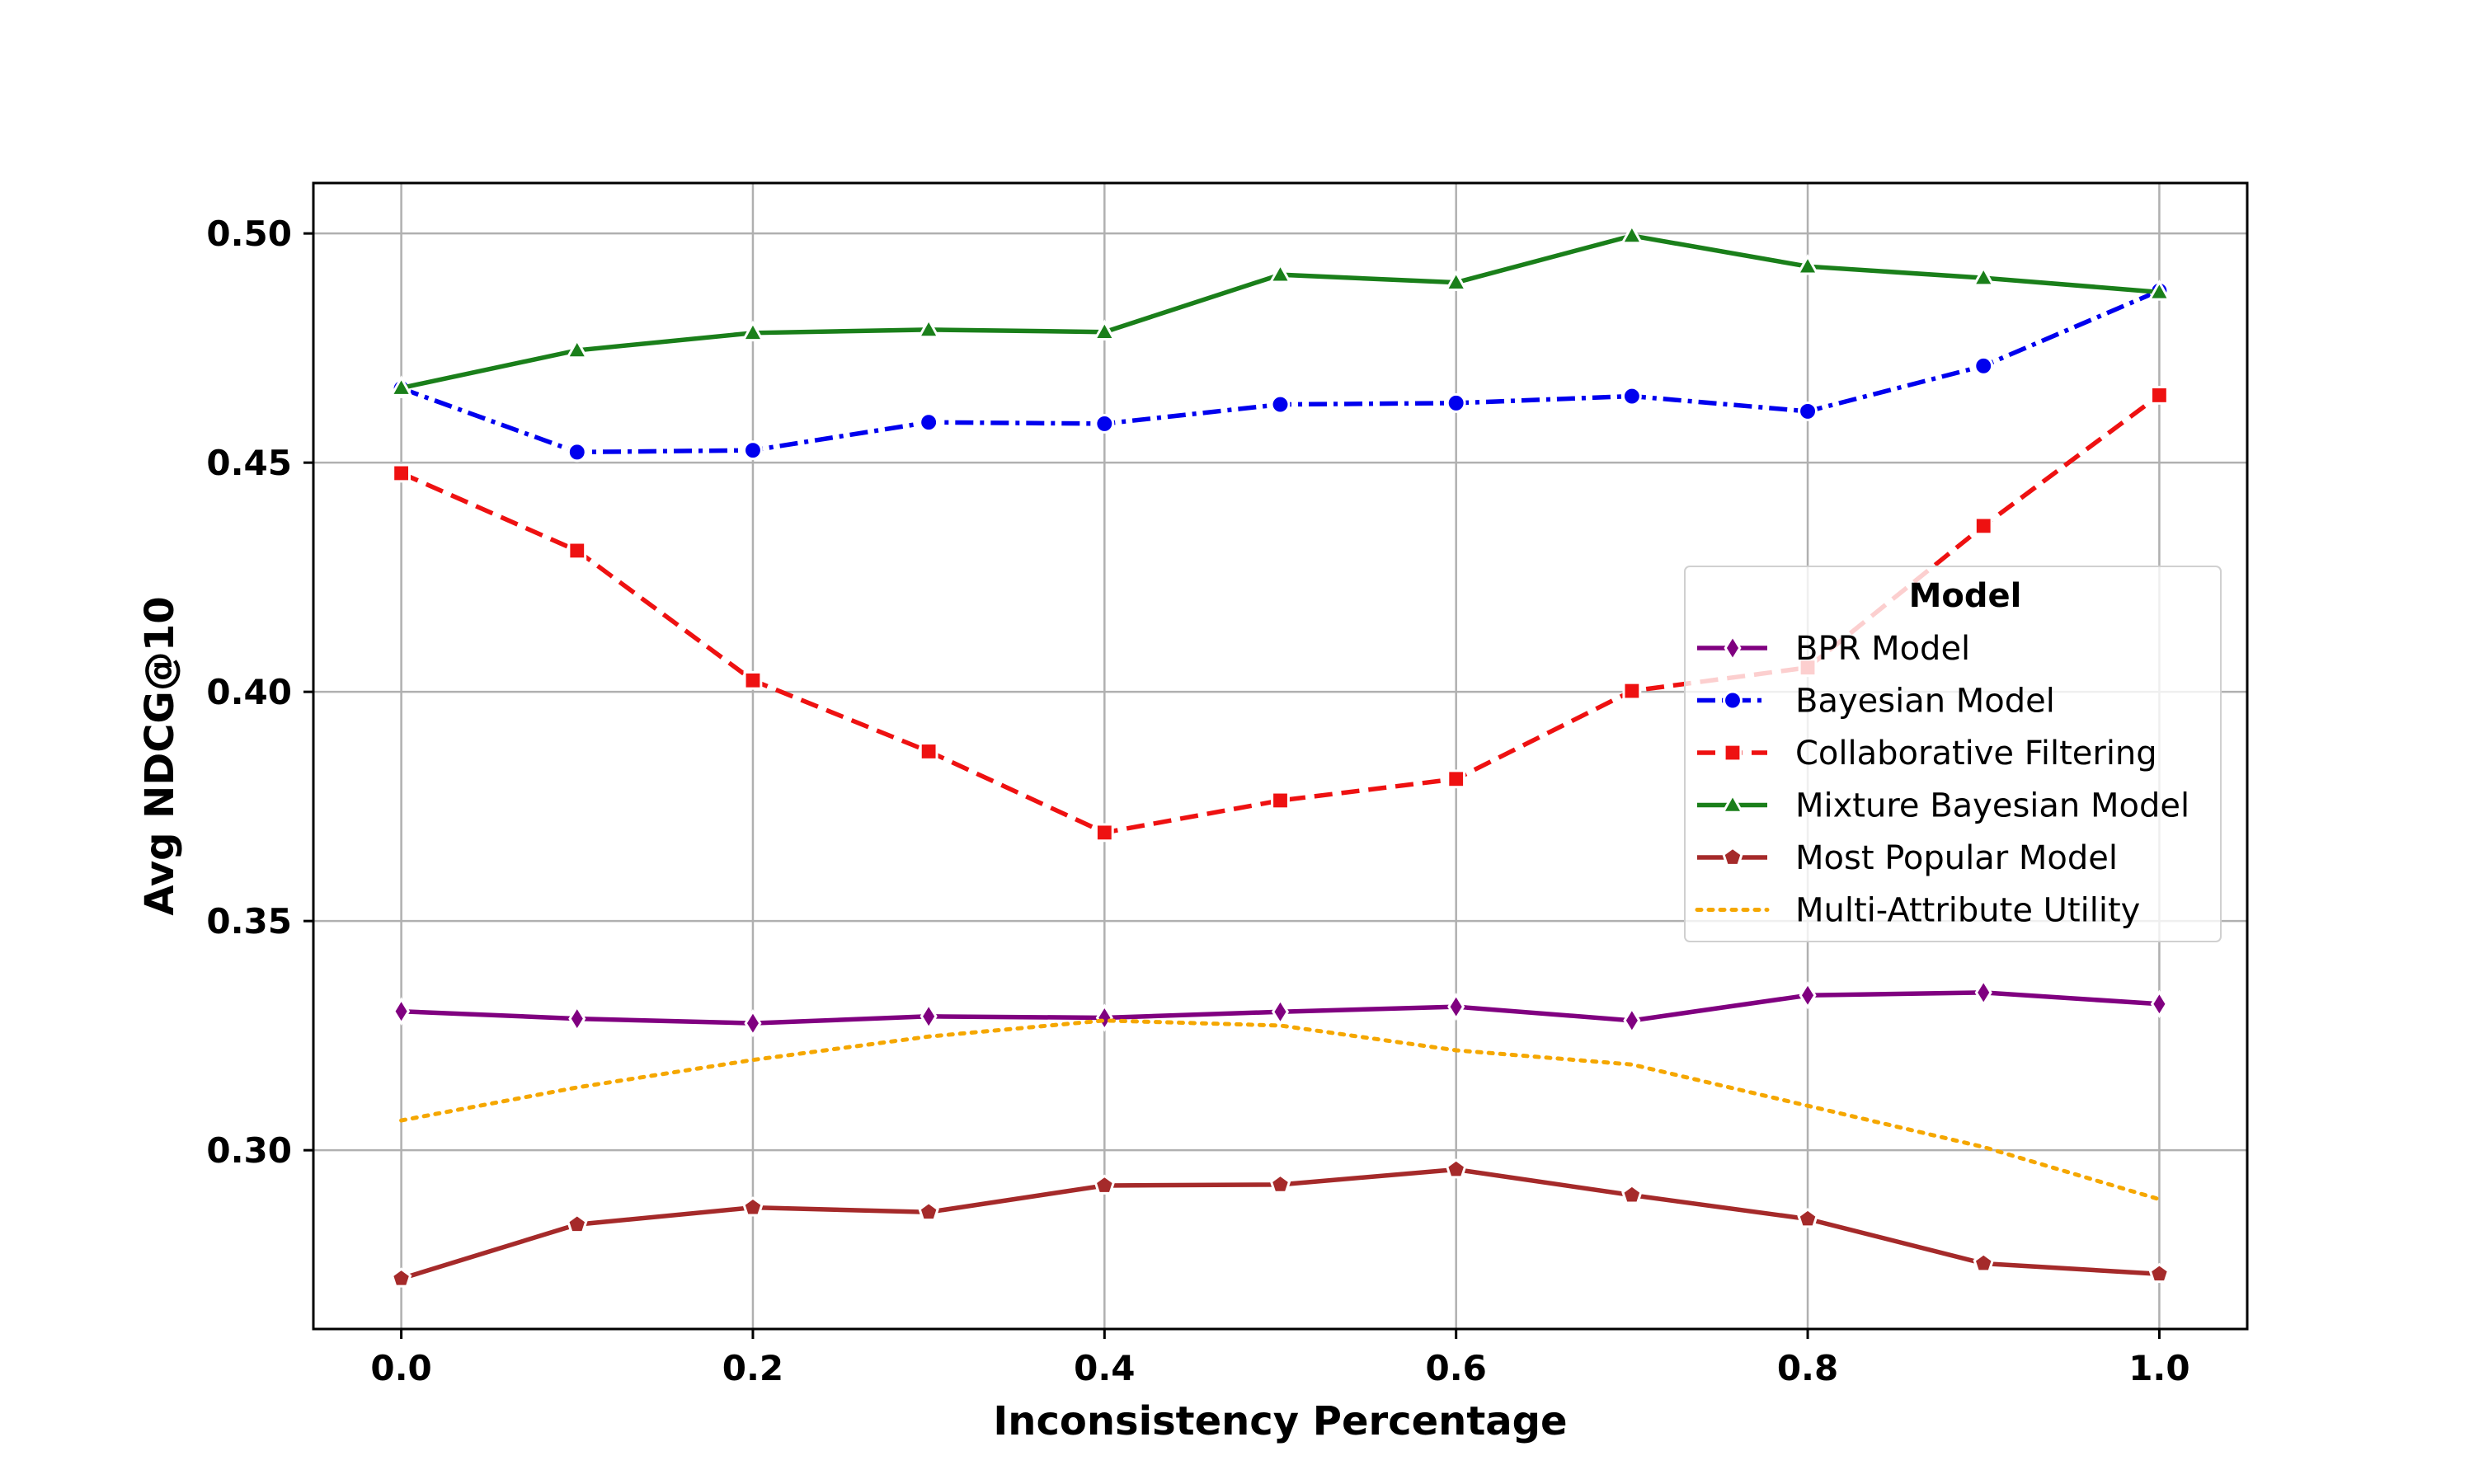 The image size is (2474, 1484). I want to click on legend-item-bayesian-model: Bayesian Model, so click(1876, 702).